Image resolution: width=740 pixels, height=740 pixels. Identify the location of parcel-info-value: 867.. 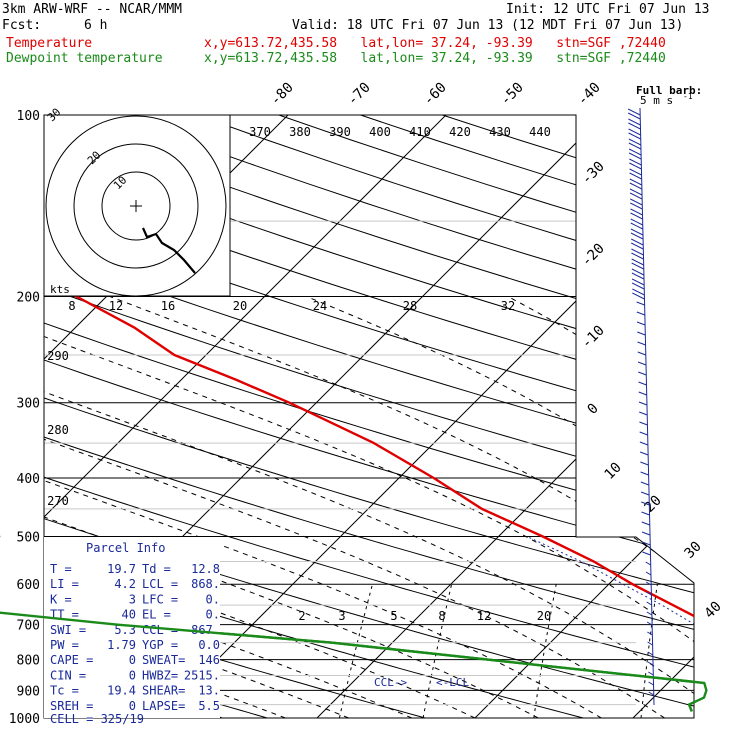
(205, 630).